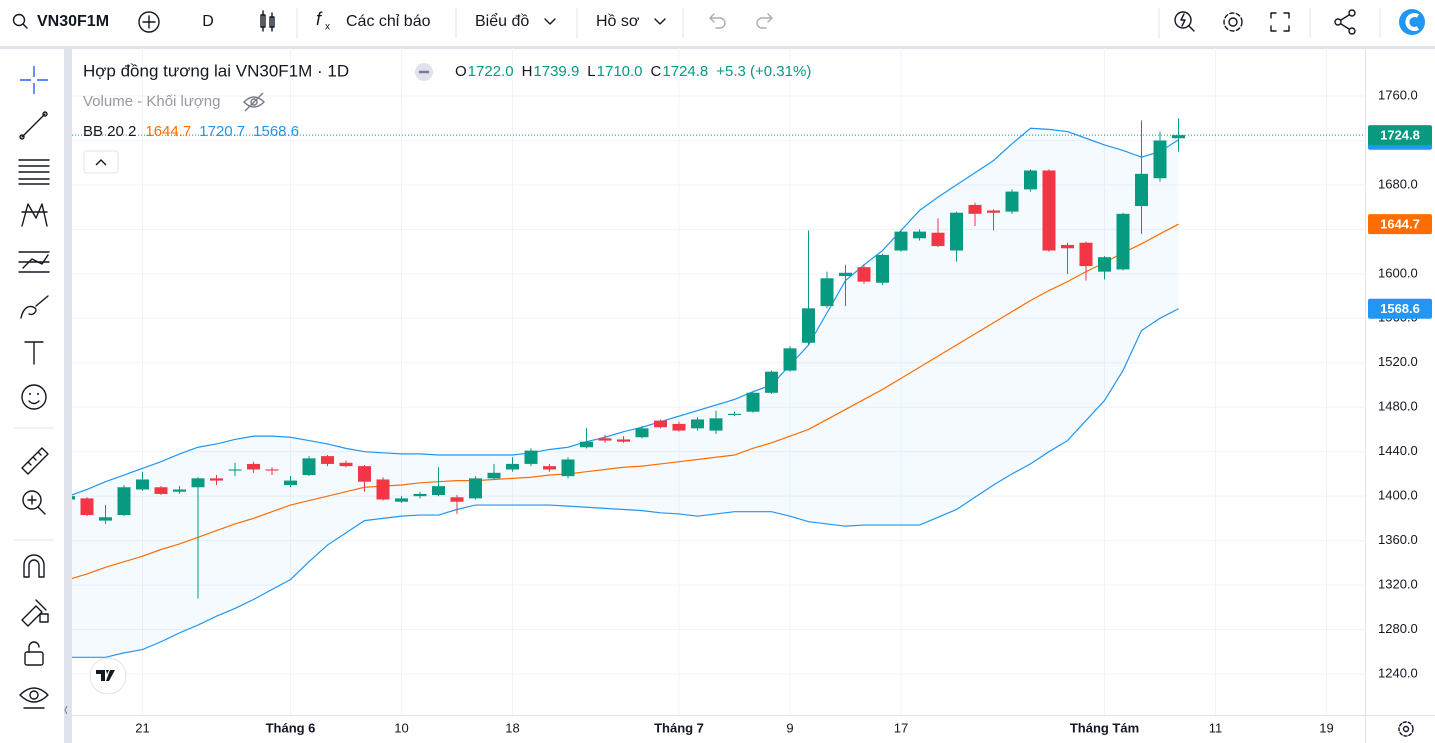 This screenshot has height=743, width=1435. Describe the element at coordinates (34, 698) in the screenshot. I see `hide-tool` at that location.